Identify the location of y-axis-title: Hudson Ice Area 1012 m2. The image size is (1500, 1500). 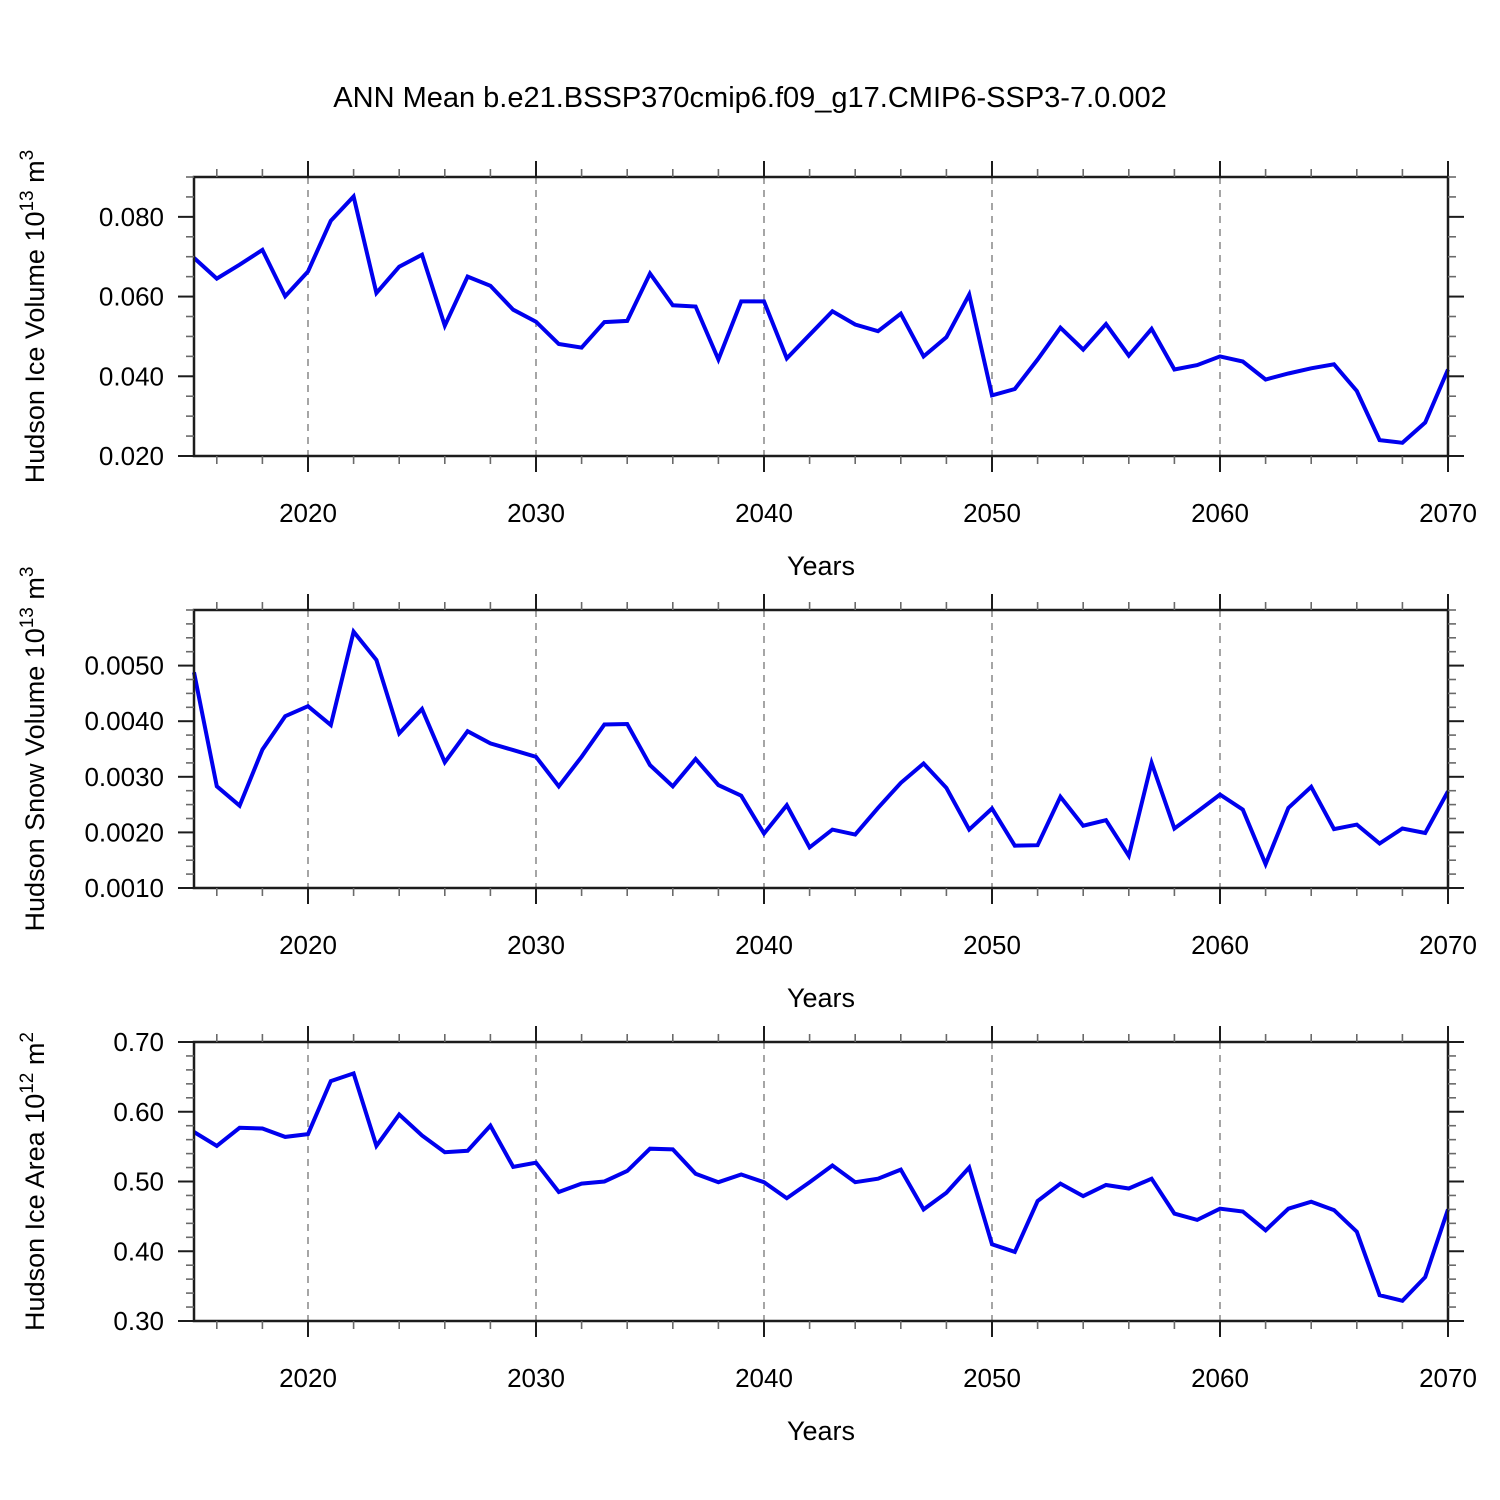
(33, 1181).